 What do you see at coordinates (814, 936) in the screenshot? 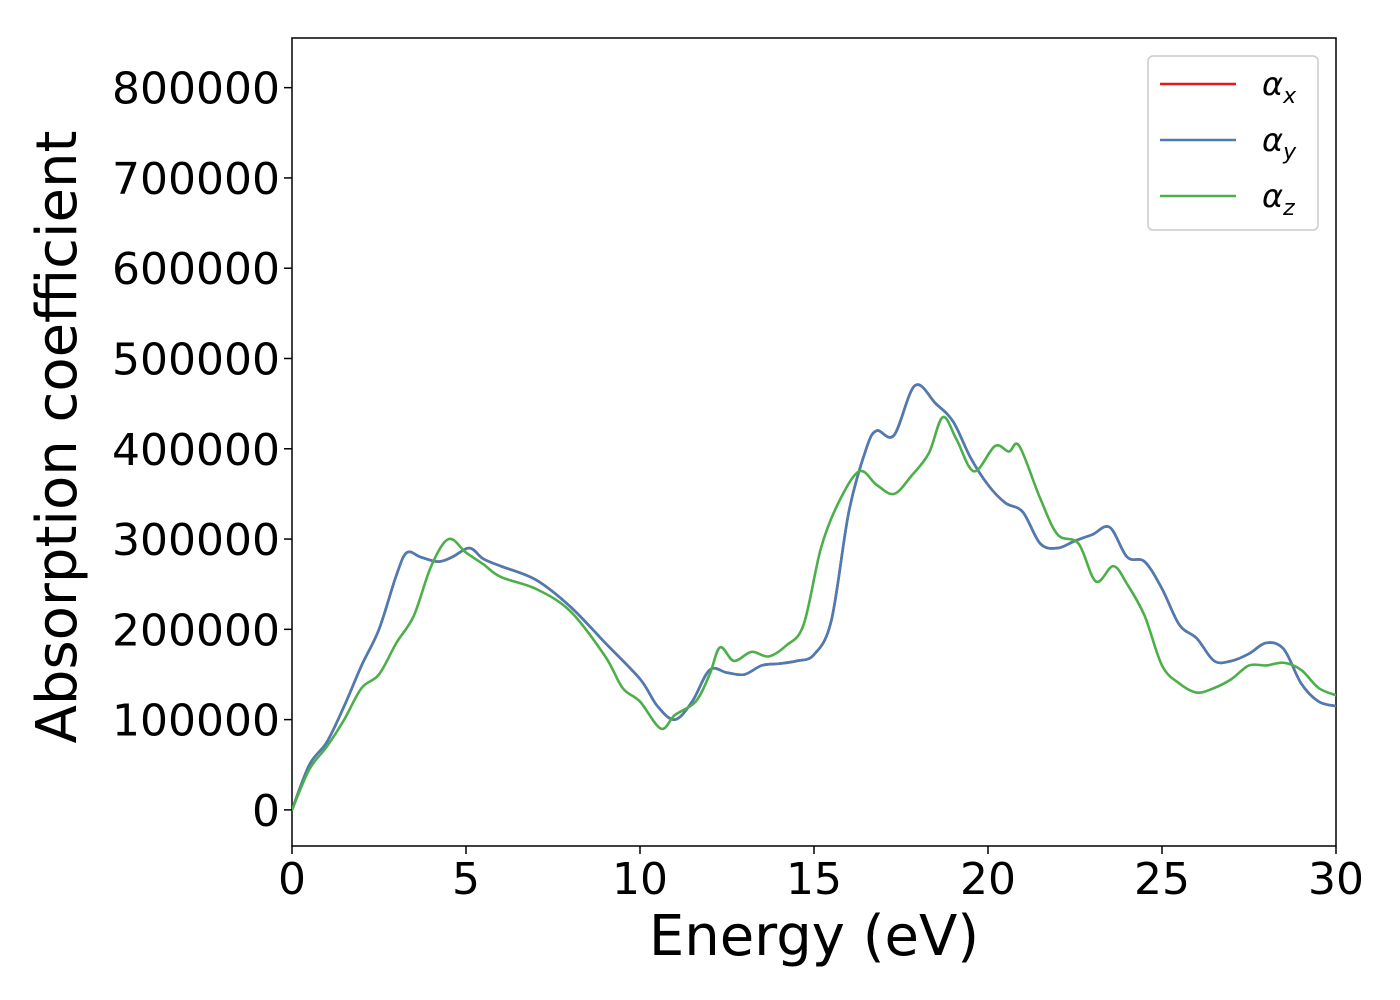
I see `x-axis-title: Energy (eV)` at bounding box center [814, 936].